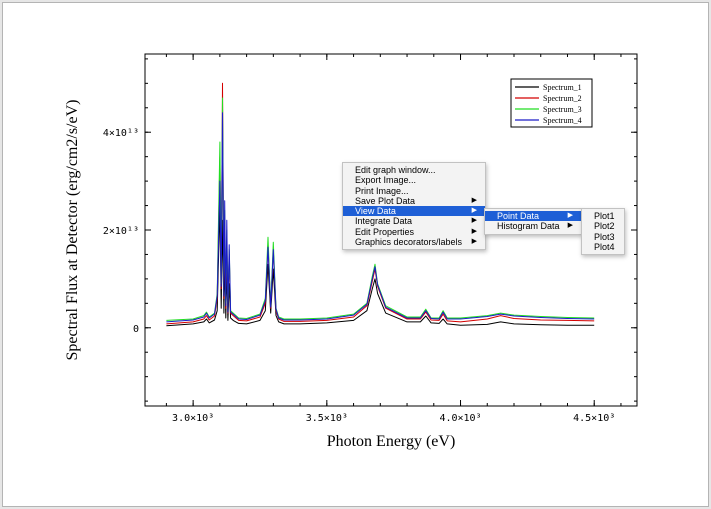 The height and width of the screenshot is (509, 711). I want to click on menu-item-label: Graphics decorators/labels, so click(409, 242).